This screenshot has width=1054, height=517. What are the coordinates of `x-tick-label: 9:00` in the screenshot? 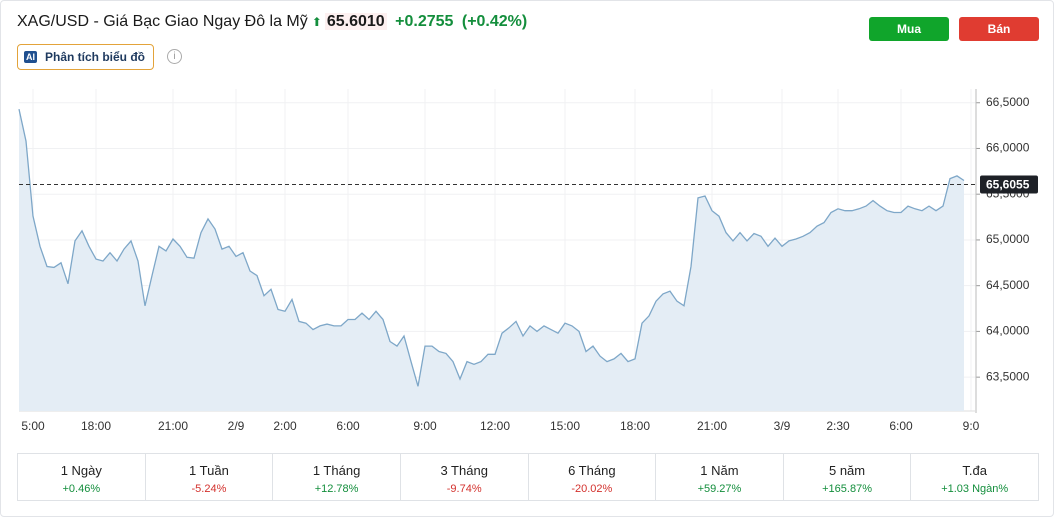 It's located at (425, 426).